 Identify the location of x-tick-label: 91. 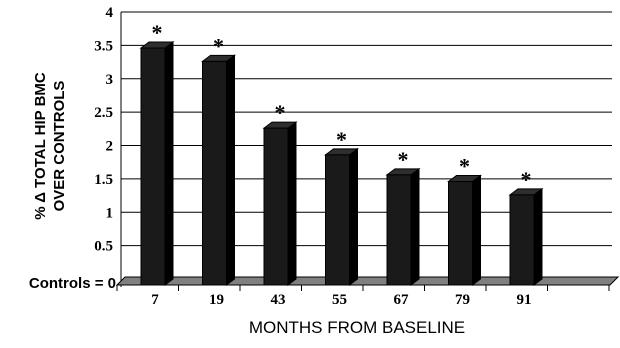
(524, 300).